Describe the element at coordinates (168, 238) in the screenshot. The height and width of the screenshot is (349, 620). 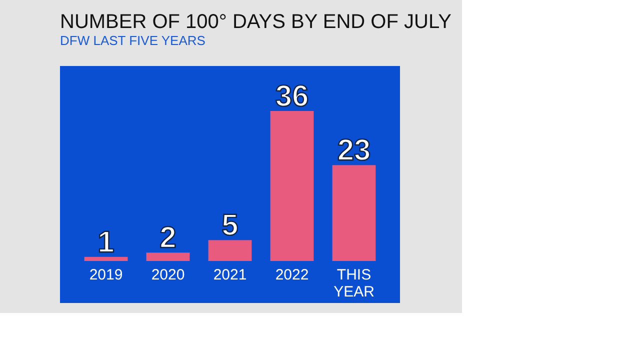
I see `data-label: 2` at that location.